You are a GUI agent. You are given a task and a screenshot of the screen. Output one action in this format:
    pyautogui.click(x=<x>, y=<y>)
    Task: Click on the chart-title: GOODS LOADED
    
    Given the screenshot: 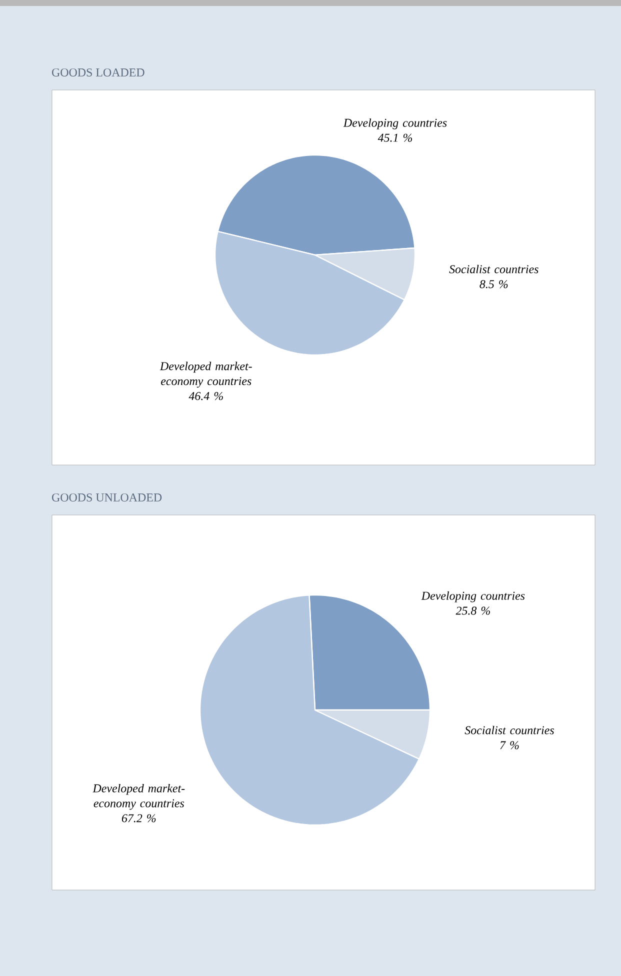 What is the action you would take?
    pyautogui.click(x=98, y=72)
    